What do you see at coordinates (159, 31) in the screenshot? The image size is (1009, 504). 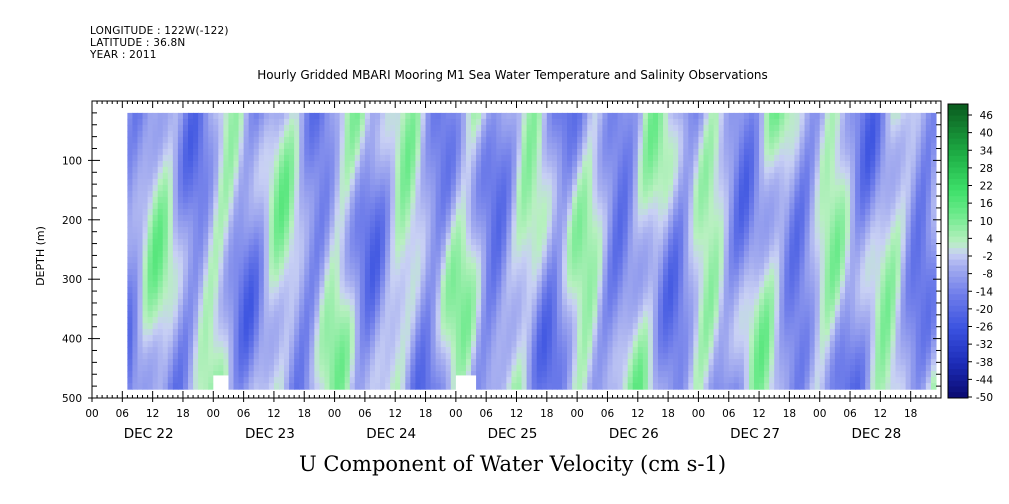 I see `longitude-label: LONGITUDE : 122W(-122)` at bounding box center [159, 31].